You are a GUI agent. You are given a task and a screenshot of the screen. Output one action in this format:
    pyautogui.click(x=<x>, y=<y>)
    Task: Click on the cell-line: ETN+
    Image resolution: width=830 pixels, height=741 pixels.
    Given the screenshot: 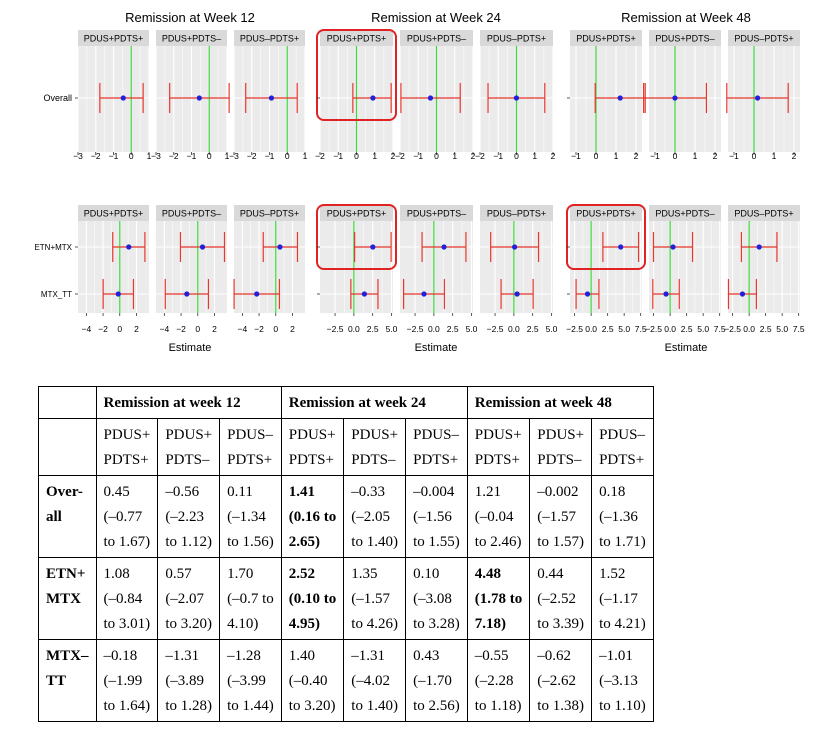 What is the action you would take?
    pyautogui.click(x=66, y=574)
    